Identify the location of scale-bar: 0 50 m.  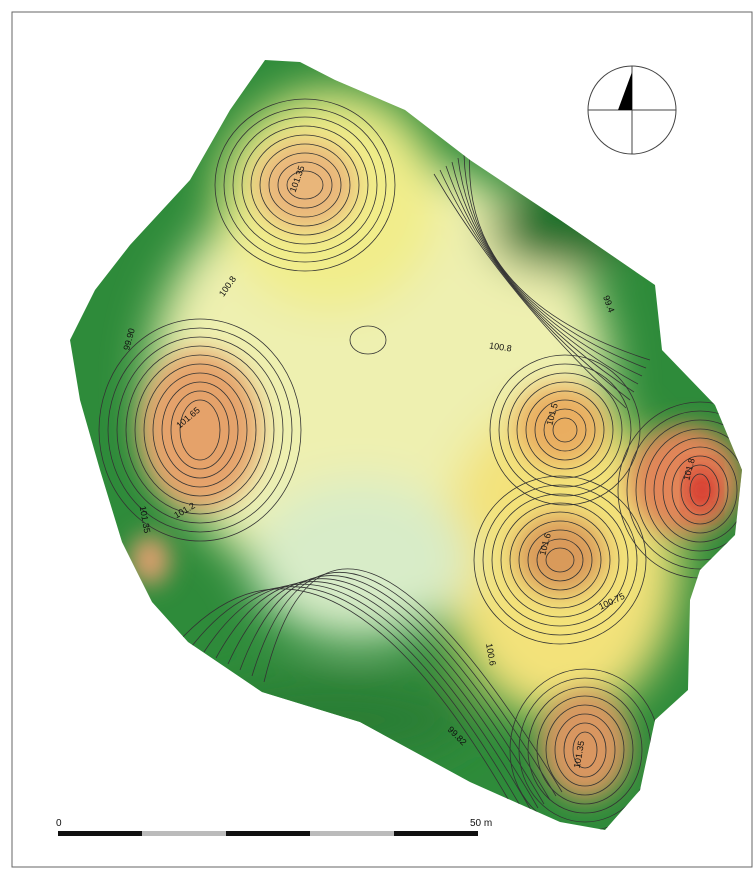
(274, 827).